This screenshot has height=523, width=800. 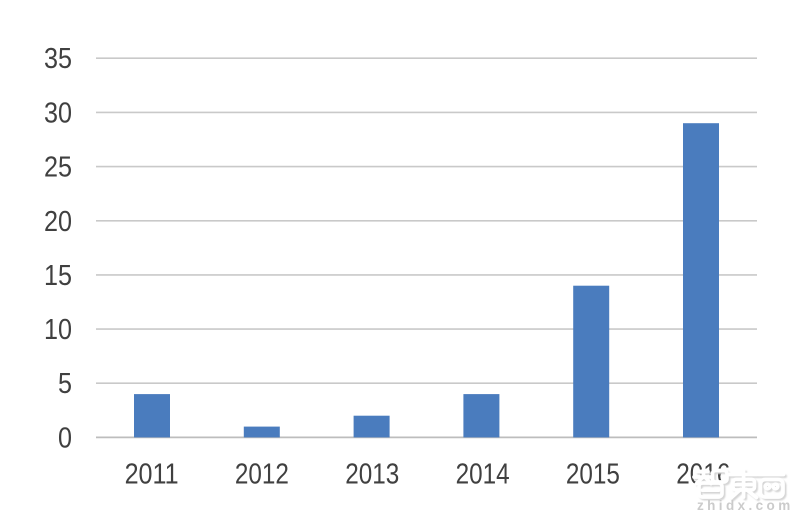 What do you see at coordinates (58, 276) in the screenshot?
I see `svg-text: 15` at bounding box center [58, 276].